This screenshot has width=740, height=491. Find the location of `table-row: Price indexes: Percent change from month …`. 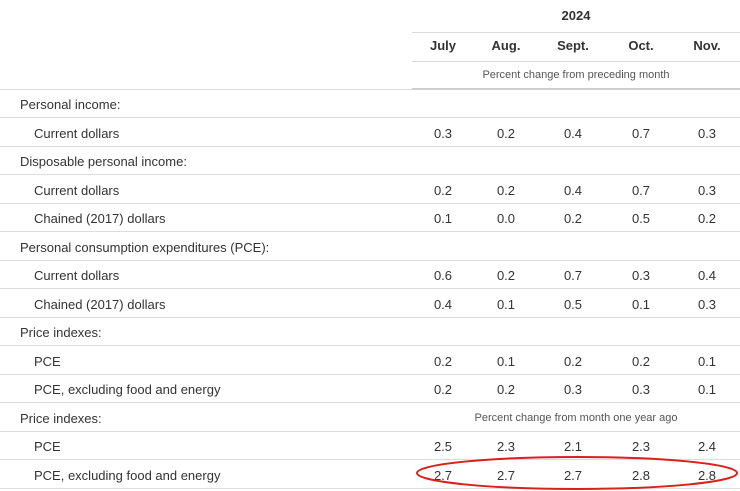

table-row: Price indexes: Percent change from month … is located at coordinates (370, 418).